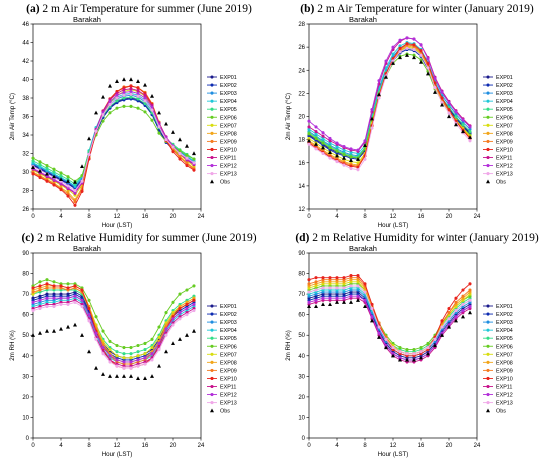 The height and width of the screenshot is (458, 550). I want to click on legend-label: EXP04, so click(504, 102).